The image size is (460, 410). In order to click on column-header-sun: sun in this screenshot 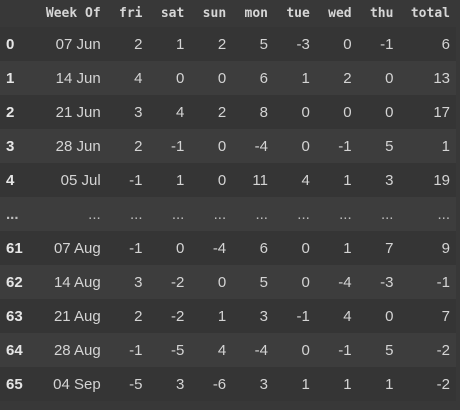, I will do `click(214, 13)`.